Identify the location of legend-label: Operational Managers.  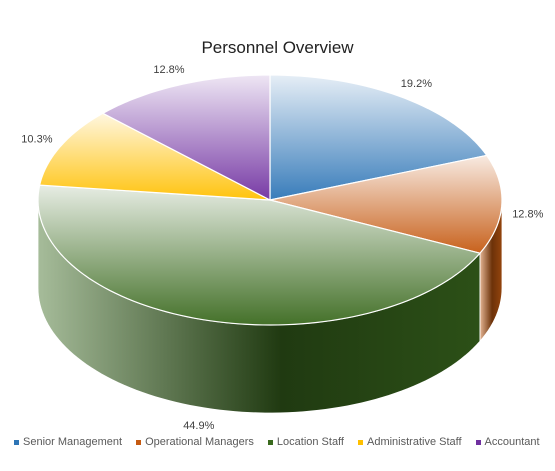
(199, 442).